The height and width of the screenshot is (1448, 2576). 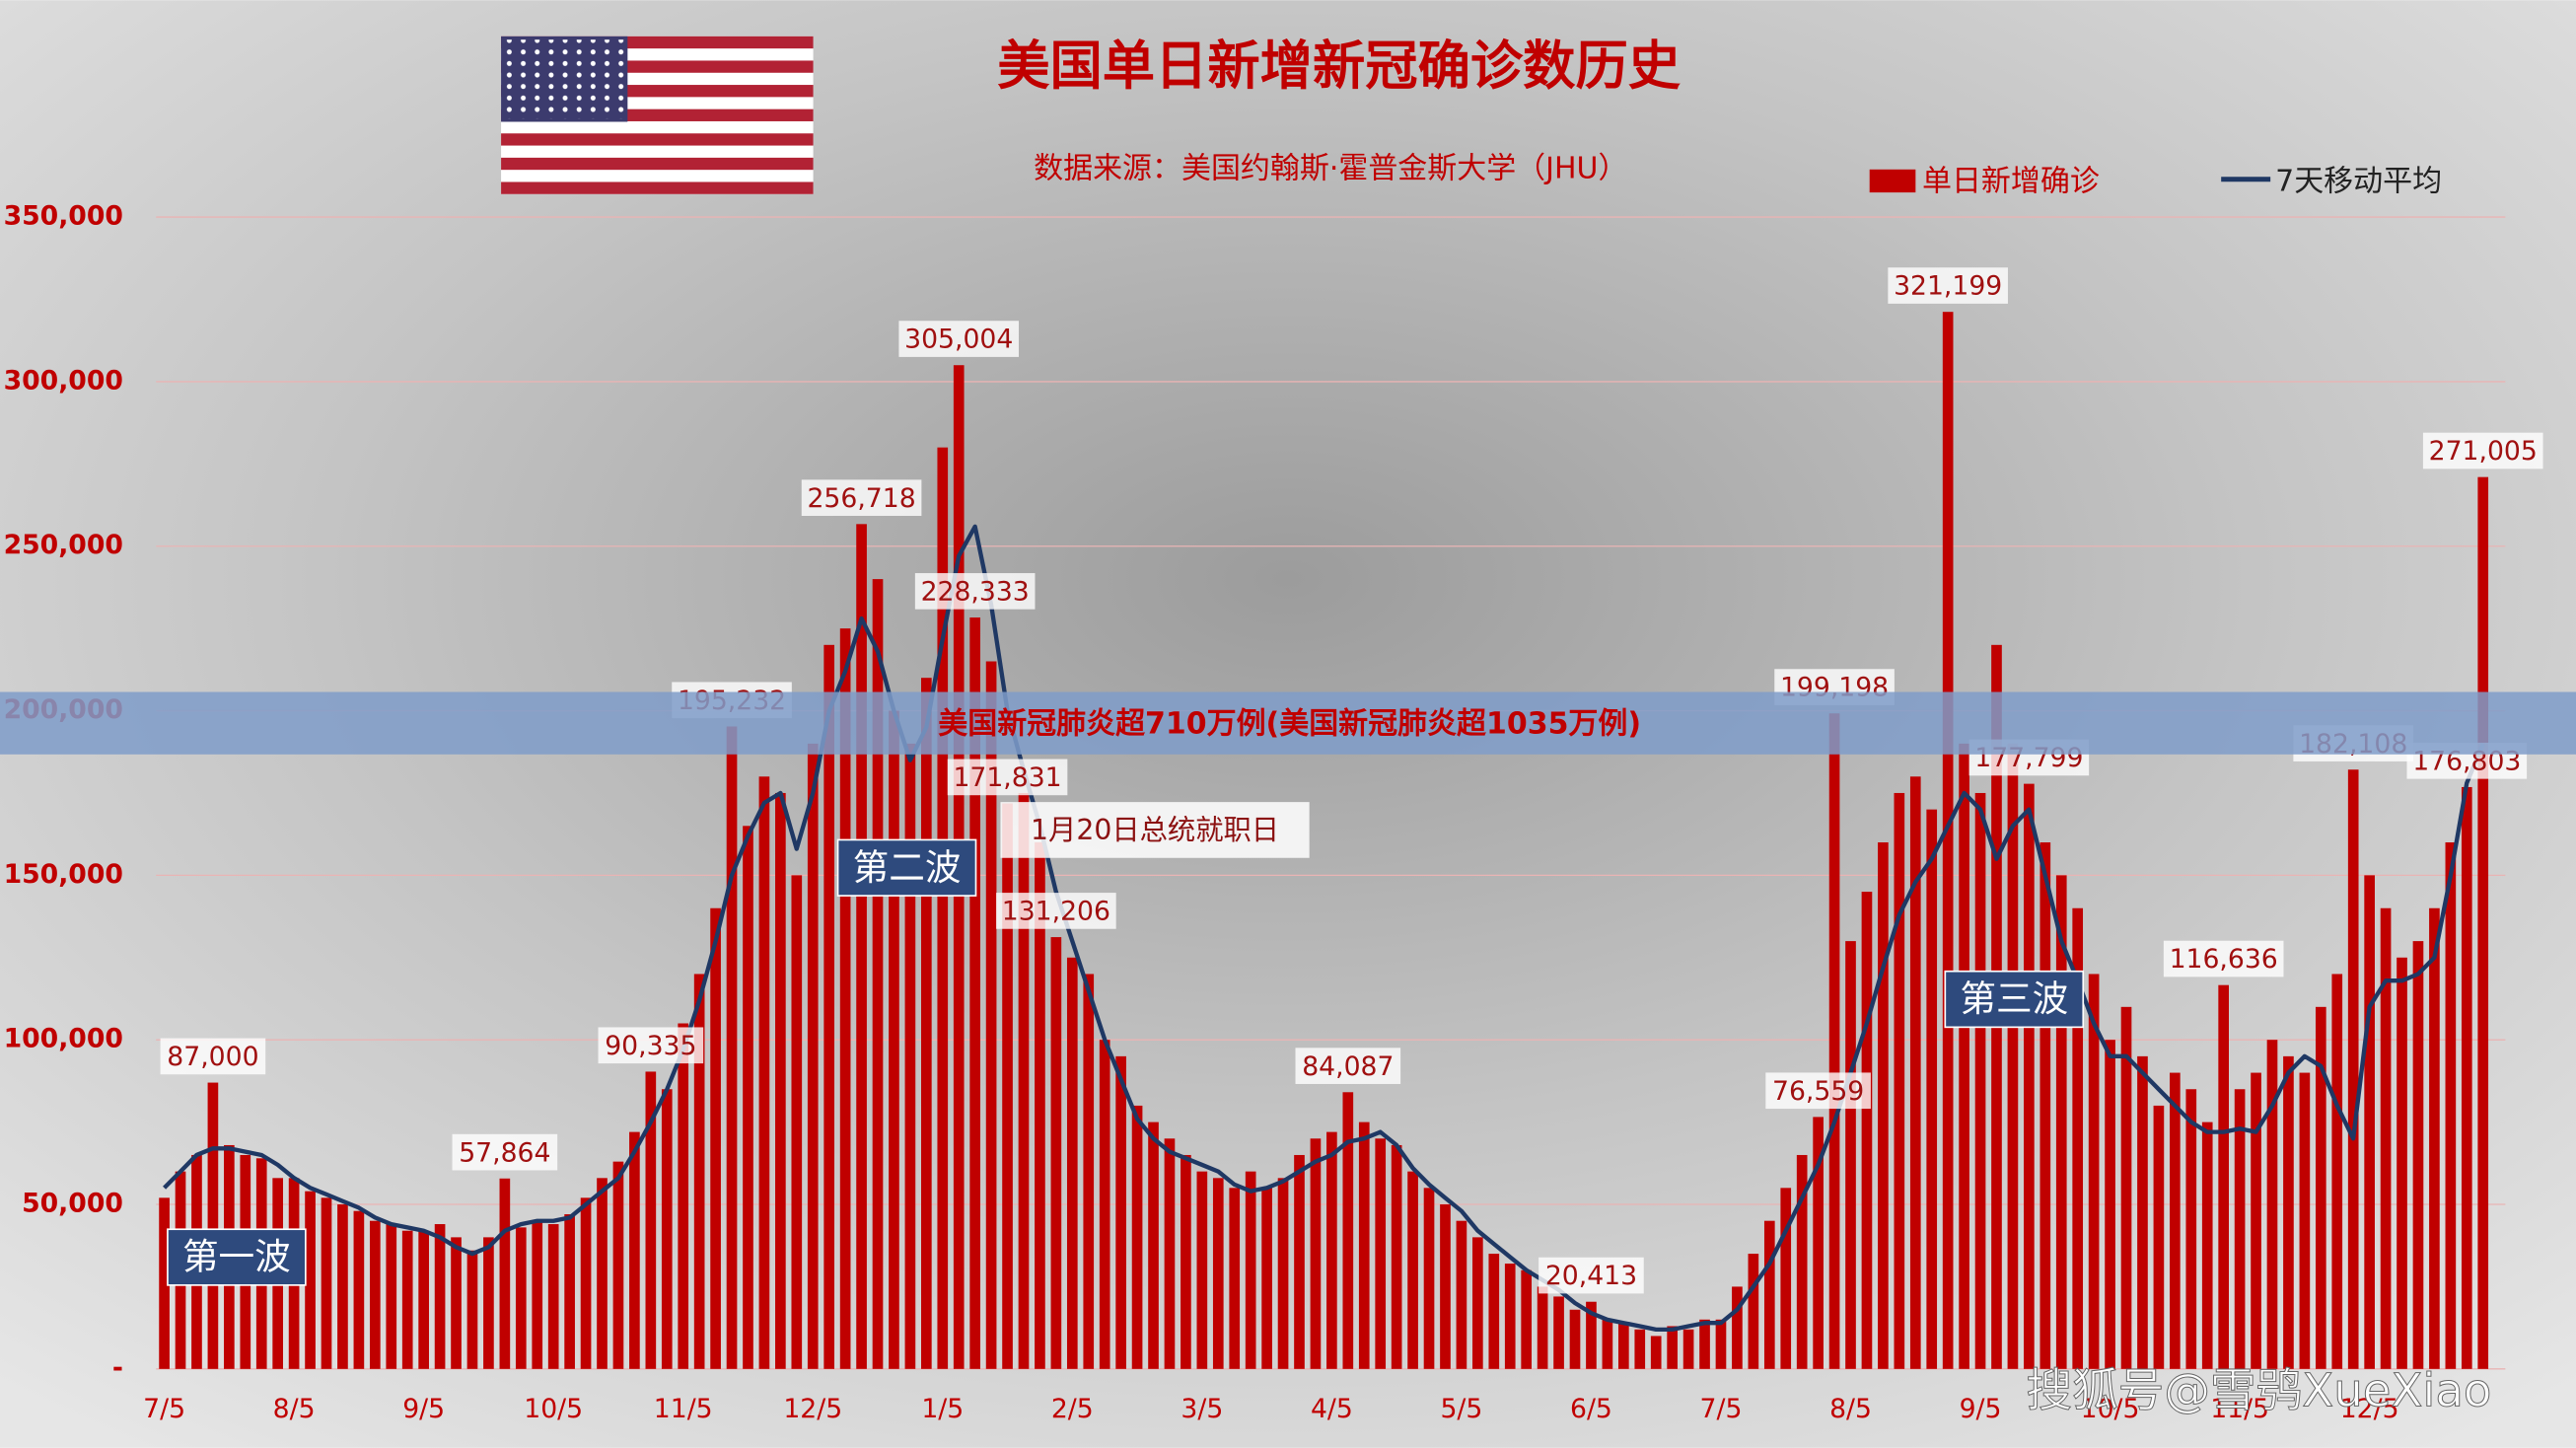 I want to click on legend-label: 7天移动平均, so click(x=2358, y=182).